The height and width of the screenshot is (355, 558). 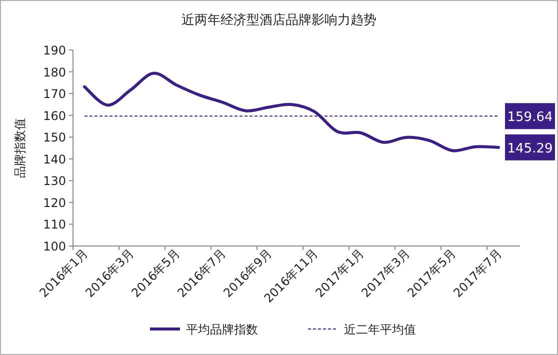 What do you see at coordinates (54, 225) in the screenshot?
I see `y-tick-label: 110` at bounding box center [54, 225].